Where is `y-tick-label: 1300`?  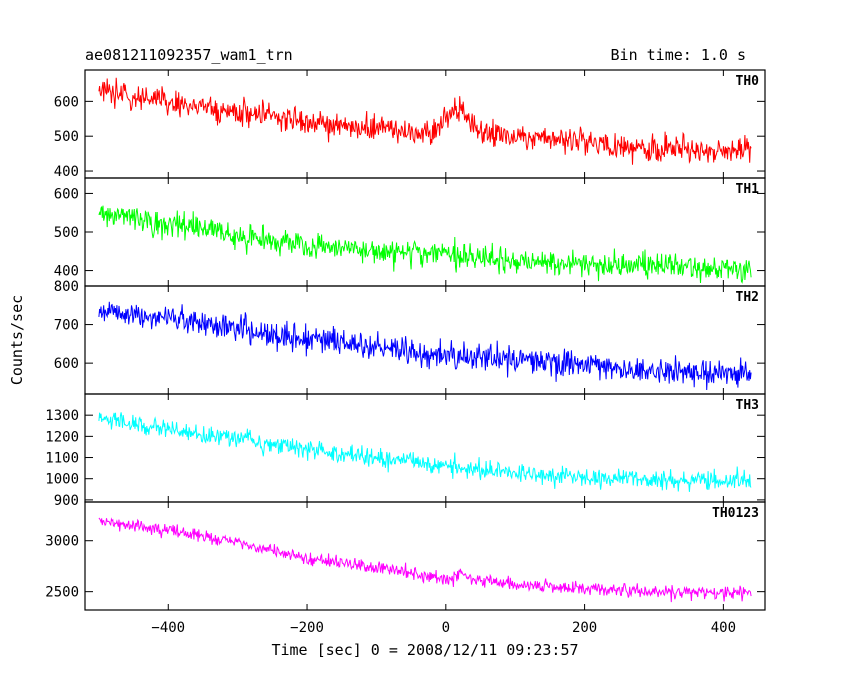 y-tick-label: 1300 is located at coordinates (62, 416).